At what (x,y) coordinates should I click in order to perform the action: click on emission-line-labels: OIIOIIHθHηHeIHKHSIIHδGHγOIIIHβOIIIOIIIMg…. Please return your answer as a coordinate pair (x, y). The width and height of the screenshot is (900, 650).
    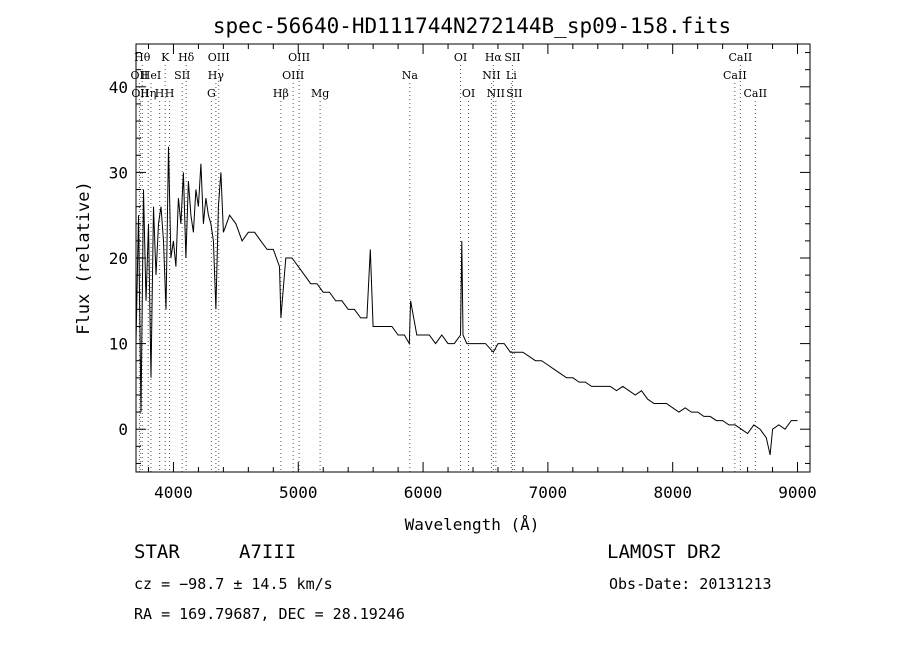
    Looking at the image, I should click on (449, 75).